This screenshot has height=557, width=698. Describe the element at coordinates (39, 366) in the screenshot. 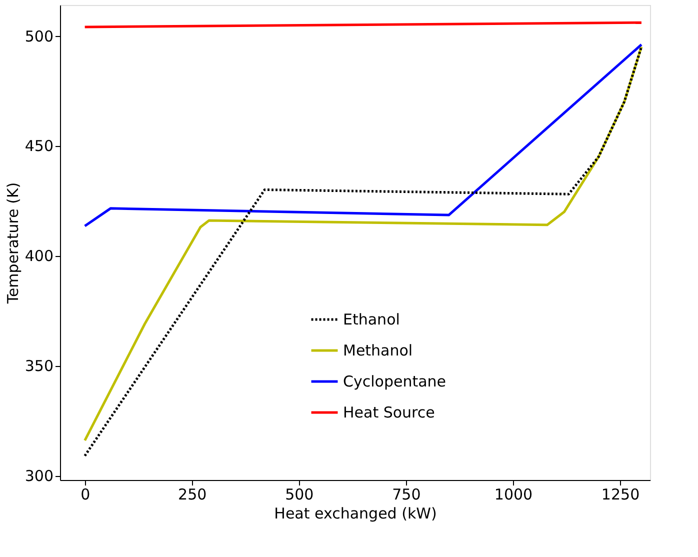

I see `y-tick-label: 350` at that location.